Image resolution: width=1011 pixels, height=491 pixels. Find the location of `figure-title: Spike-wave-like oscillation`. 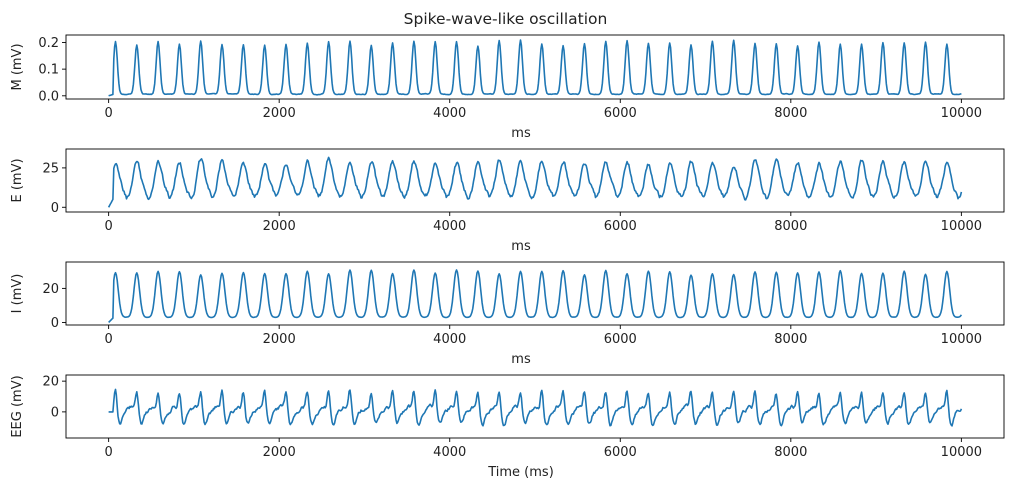

figure-title: Spike-wave-like oscillation is located at coordinates (506, 19).